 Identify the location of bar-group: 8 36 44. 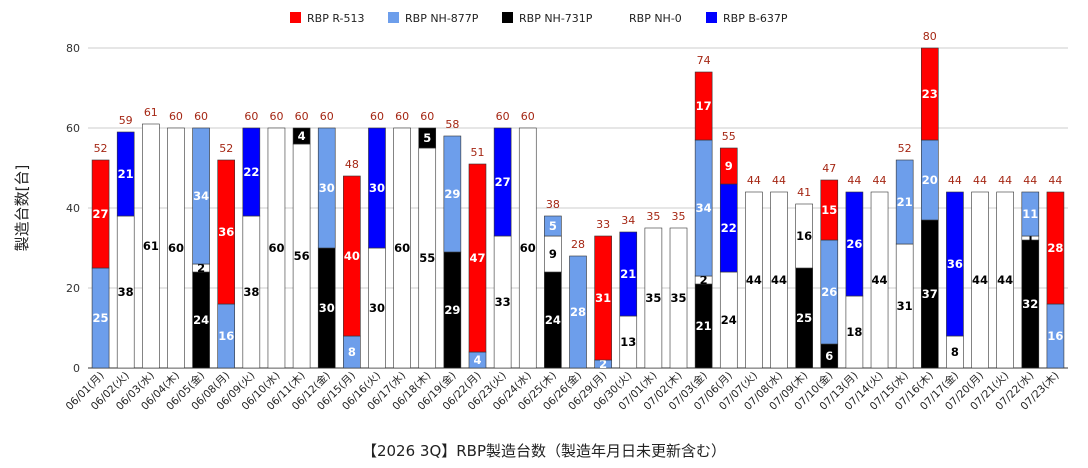
(955, 271).